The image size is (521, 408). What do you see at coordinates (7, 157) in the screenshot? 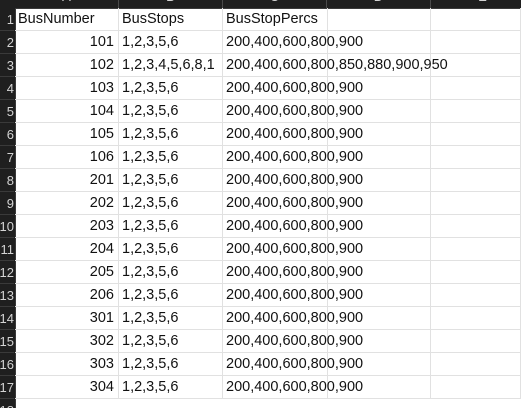
I see `row-header-7: 7` at bounding box center [7, 157].